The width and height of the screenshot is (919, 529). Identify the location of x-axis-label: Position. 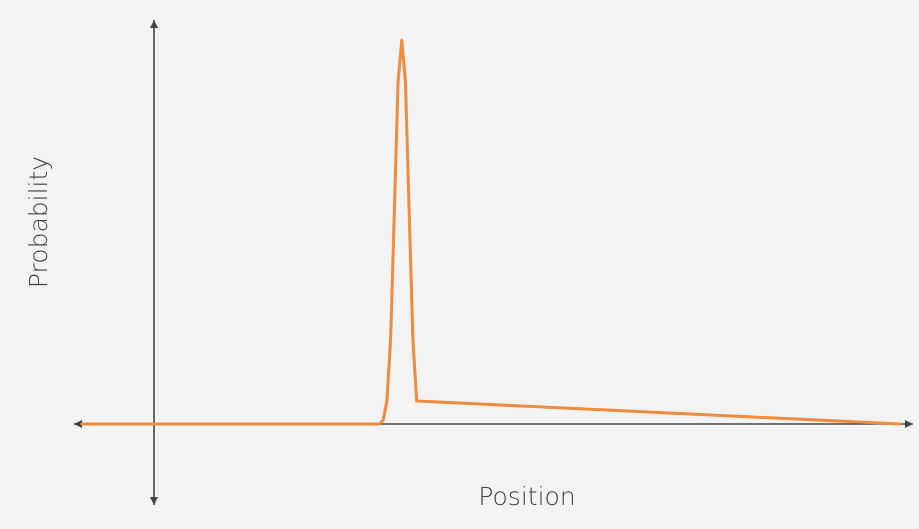
(526, 496).